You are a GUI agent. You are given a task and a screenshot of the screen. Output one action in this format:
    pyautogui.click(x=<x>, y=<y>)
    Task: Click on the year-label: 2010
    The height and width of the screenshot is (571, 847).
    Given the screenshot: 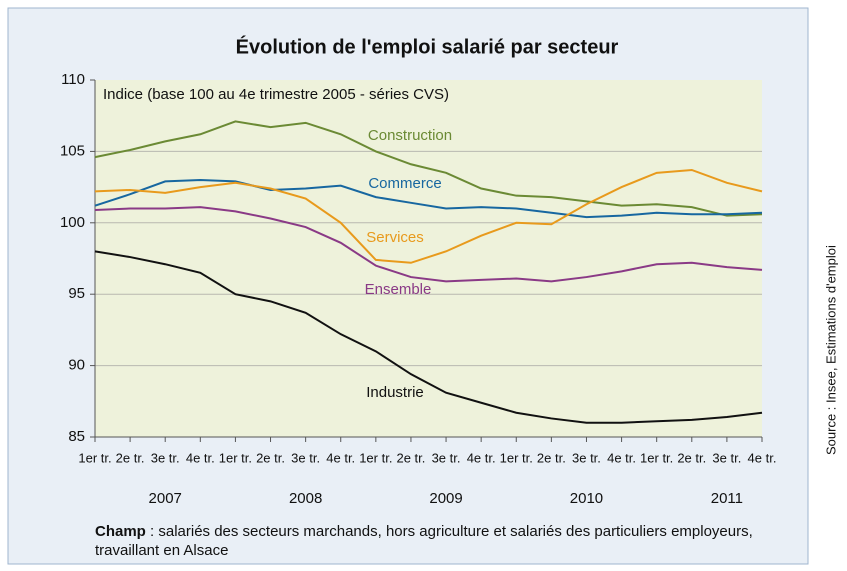 What is the action you would take?
    pyautogui.click(x=586, y=498)
    